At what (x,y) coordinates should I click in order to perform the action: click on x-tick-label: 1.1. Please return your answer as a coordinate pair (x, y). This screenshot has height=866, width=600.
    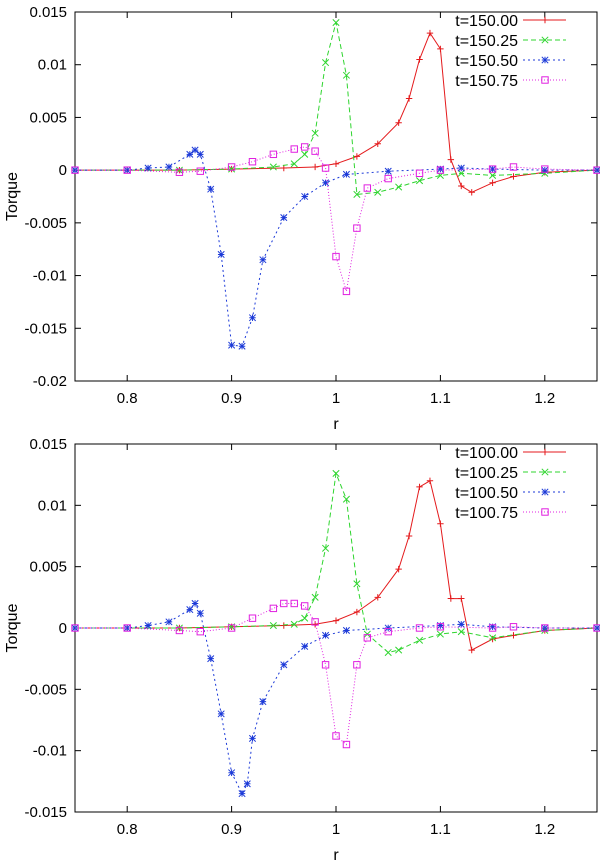
    Looking at the image, I should click on (440, 829).